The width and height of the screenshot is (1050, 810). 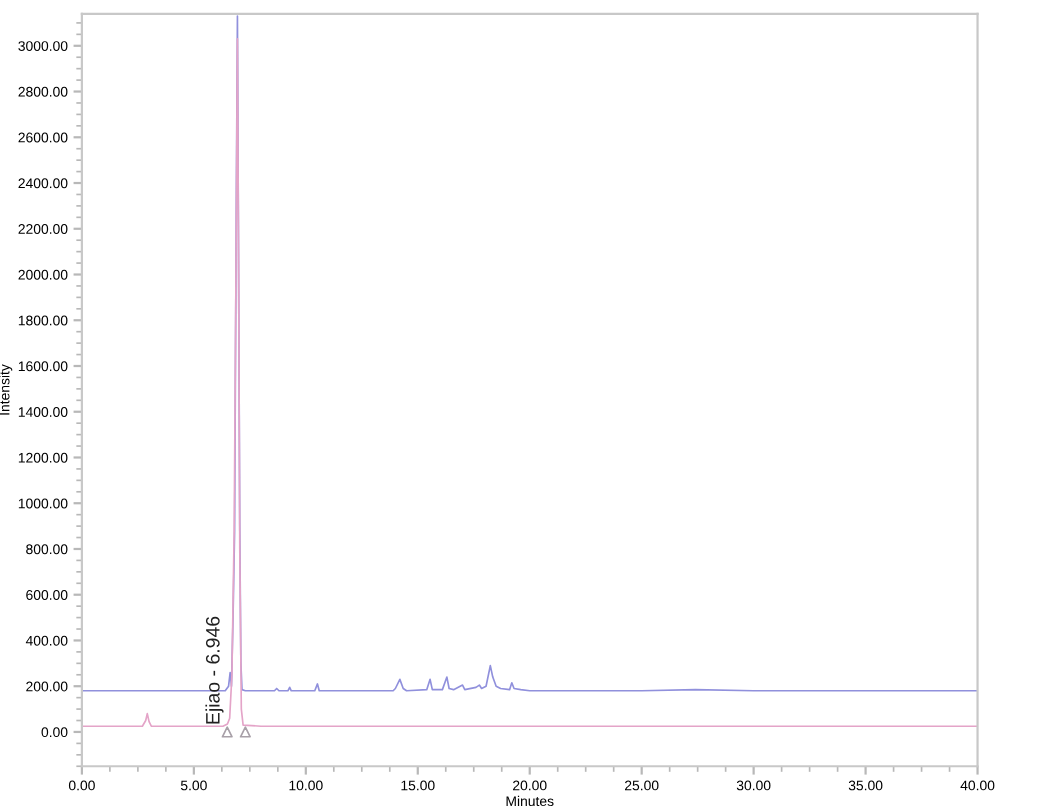 What do you see at coordinates (214, 670) in the screenshot?
I see `annotation: Ejiao - 6.946` at bounding box center [214, 670].